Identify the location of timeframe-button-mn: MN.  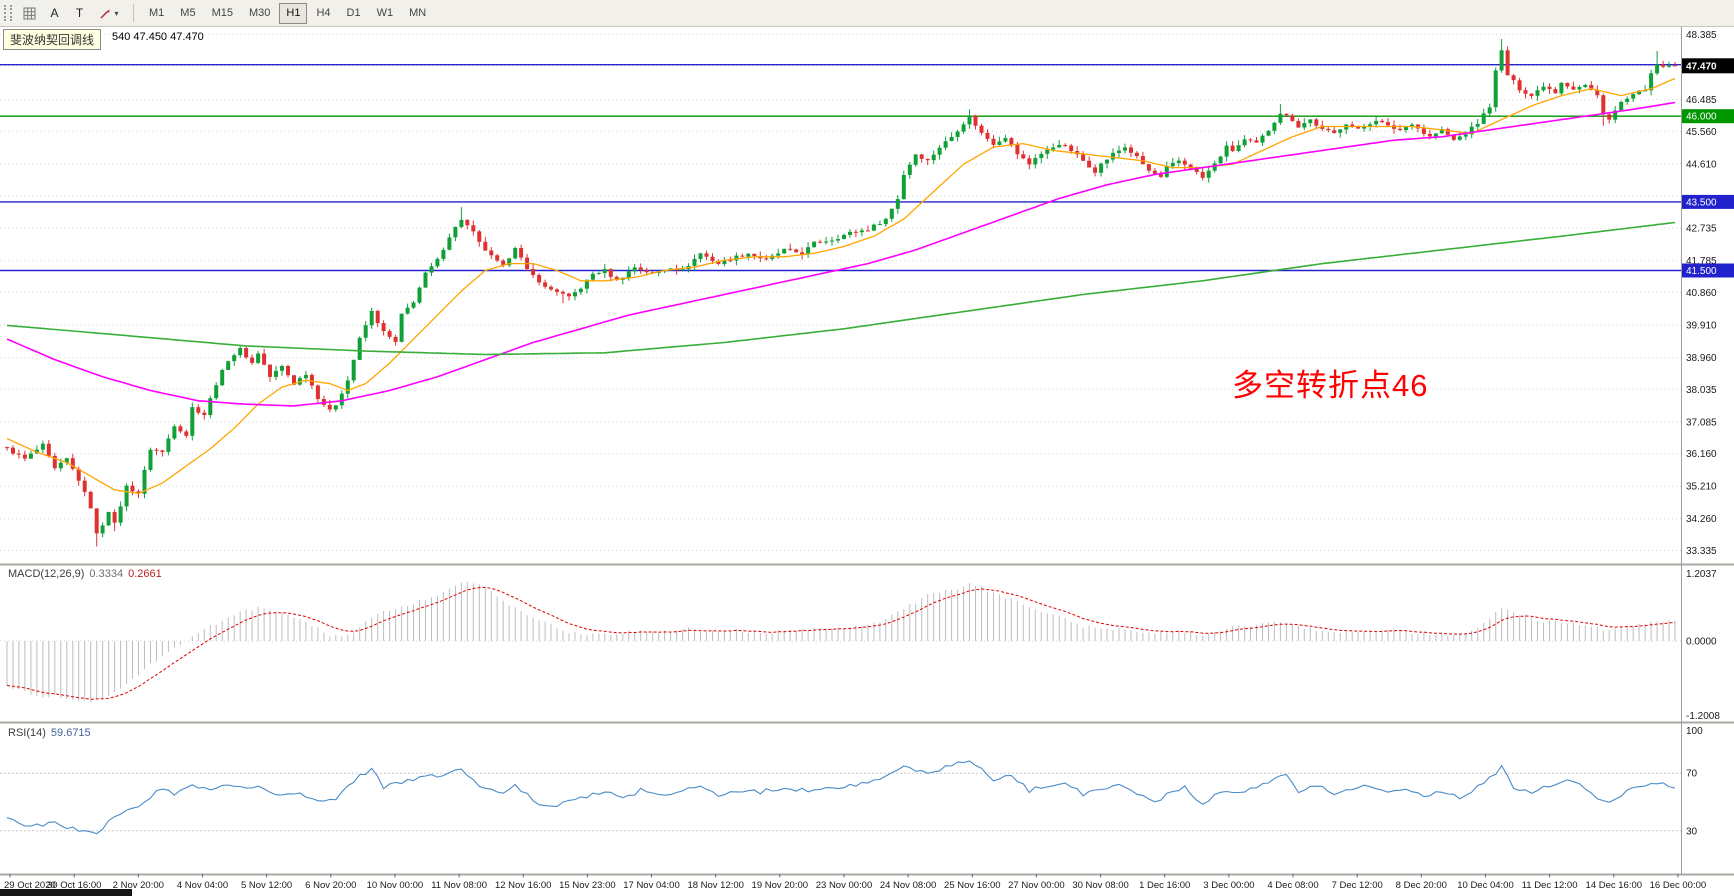
(418, 13).